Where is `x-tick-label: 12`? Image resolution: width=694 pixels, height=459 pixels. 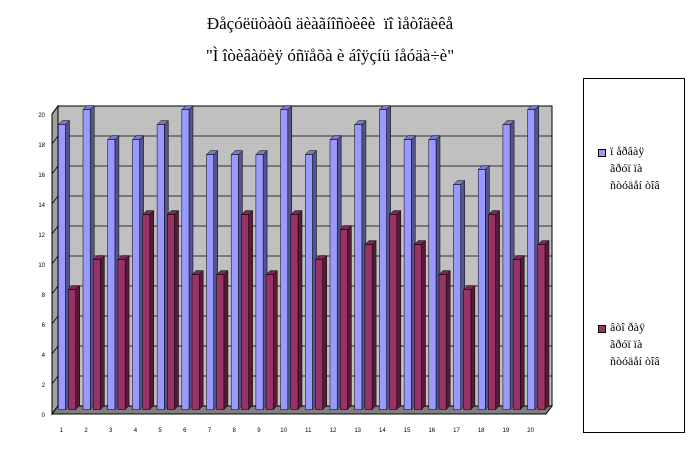
x-tick-label: 12 is located at coordinates (333, 431).